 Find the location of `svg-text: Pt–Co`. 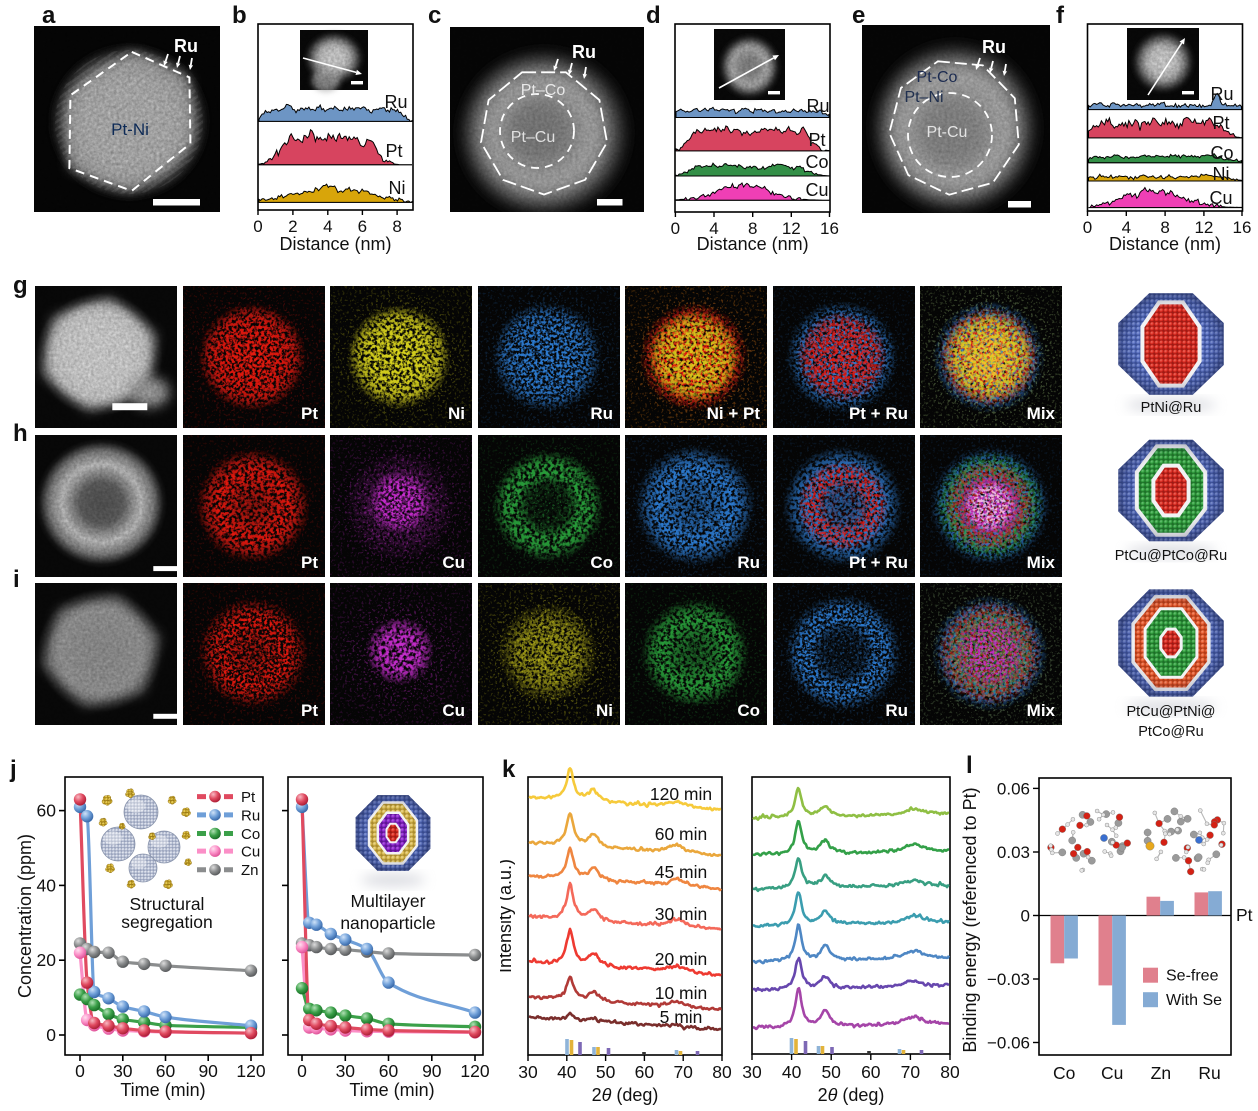

svg-text: Pt–Co is located at coordinates (543, 90).